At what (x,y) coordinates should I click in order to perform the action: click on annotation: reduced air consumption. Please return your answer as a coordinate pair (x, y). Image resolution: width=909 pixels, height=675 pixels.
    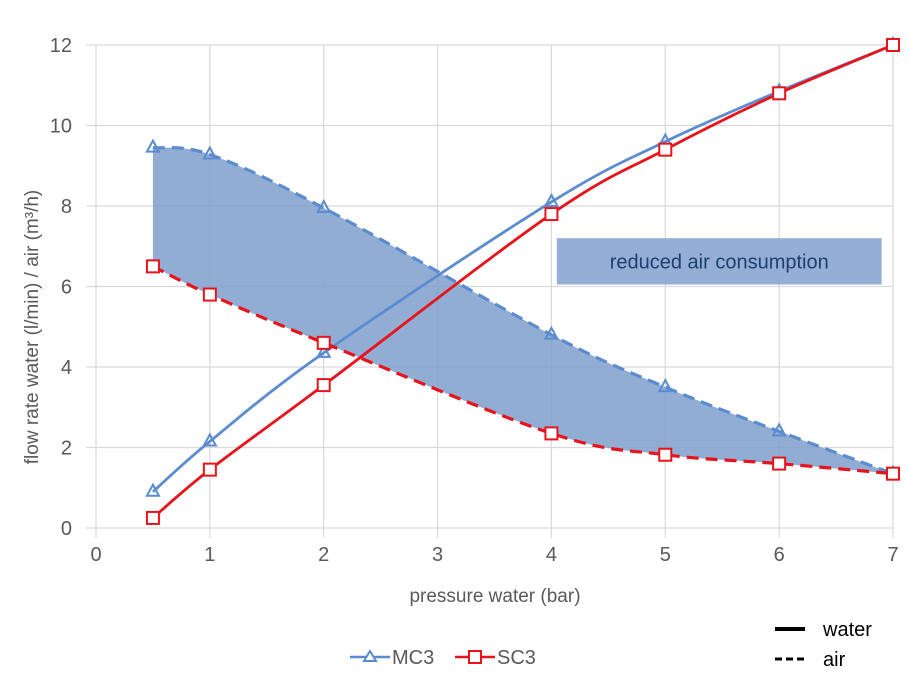
    Looking at the image, I should click on (719, 261).